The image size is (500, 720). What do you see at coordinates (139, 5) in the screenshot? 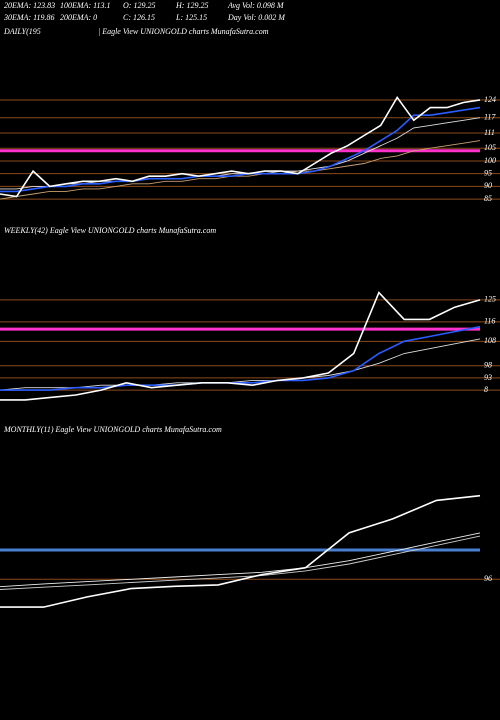
I see `indicator: O: 129.25` at bounding box center [139, 5].